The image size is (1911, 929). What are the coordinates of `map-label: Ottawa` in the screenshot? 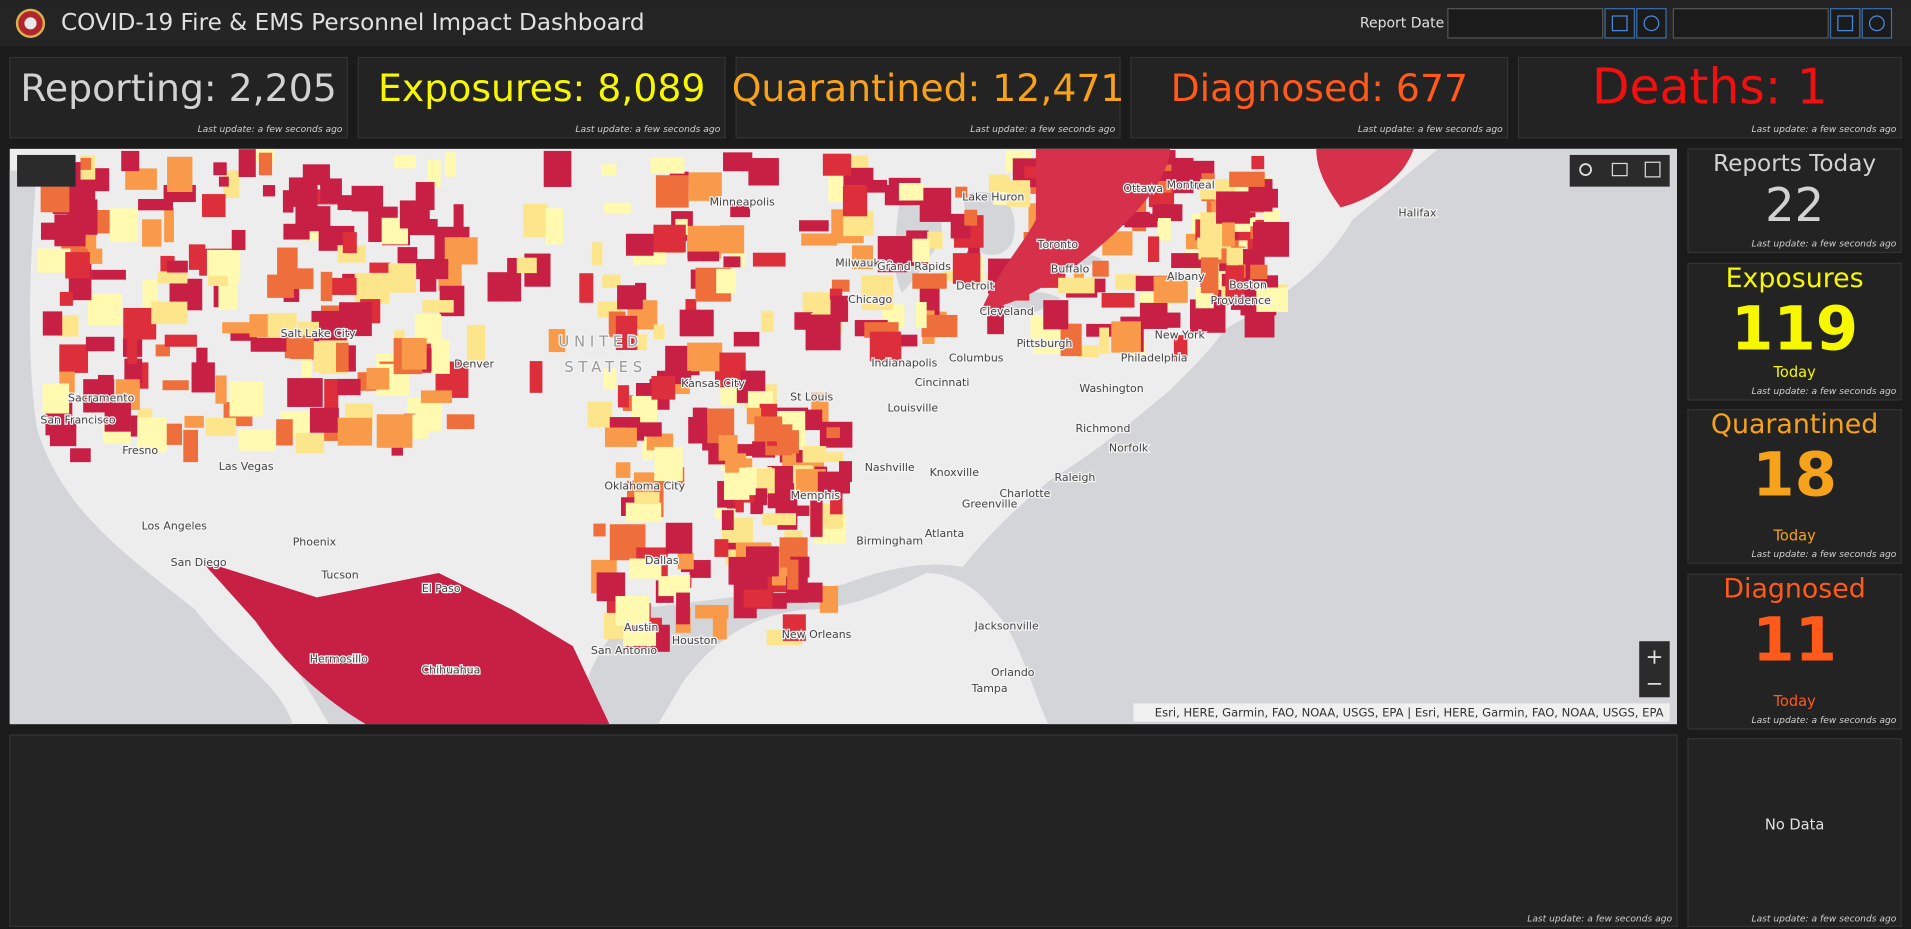 It's located at (1143, 188).